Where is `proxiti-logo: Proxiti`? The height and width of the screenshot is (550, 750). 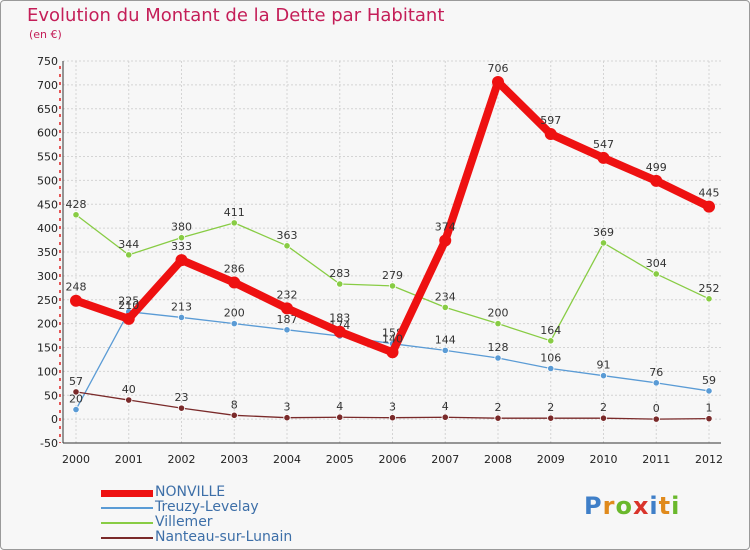
proxiti-logo: Proxiti is located at coordinates (632, 506).